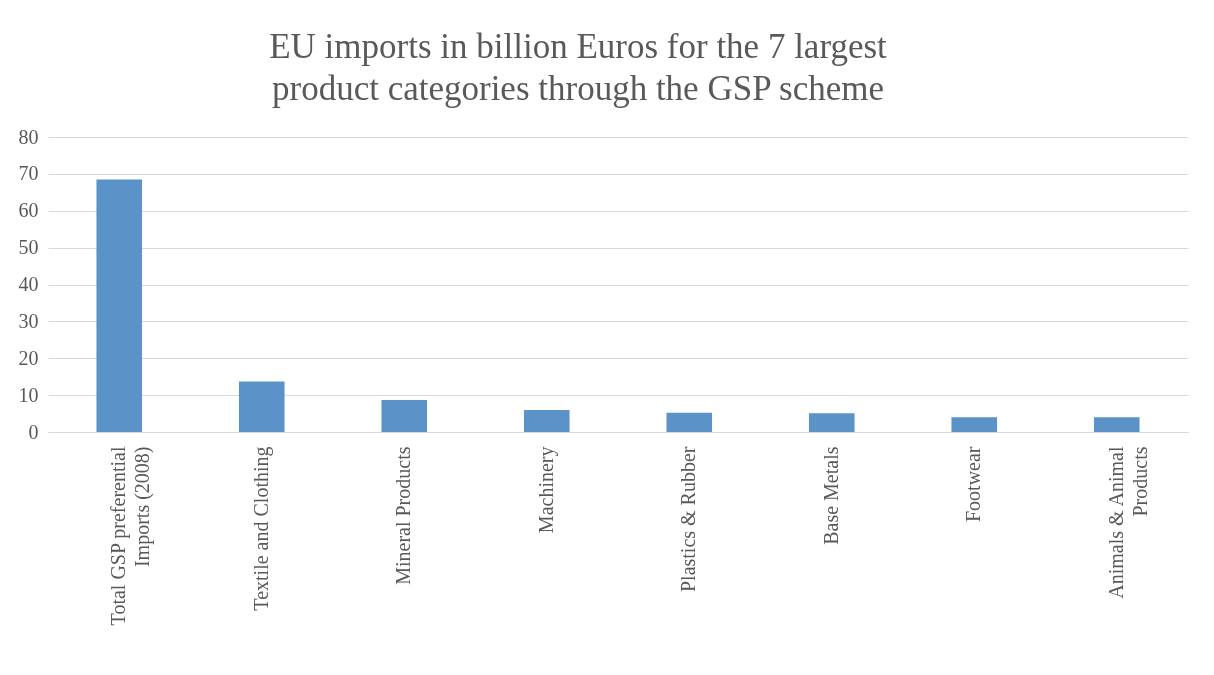  Describe the element at coordinates (261, 528) in the screenshot. I see `x-tick-label: Textile and Clothing` at that location.